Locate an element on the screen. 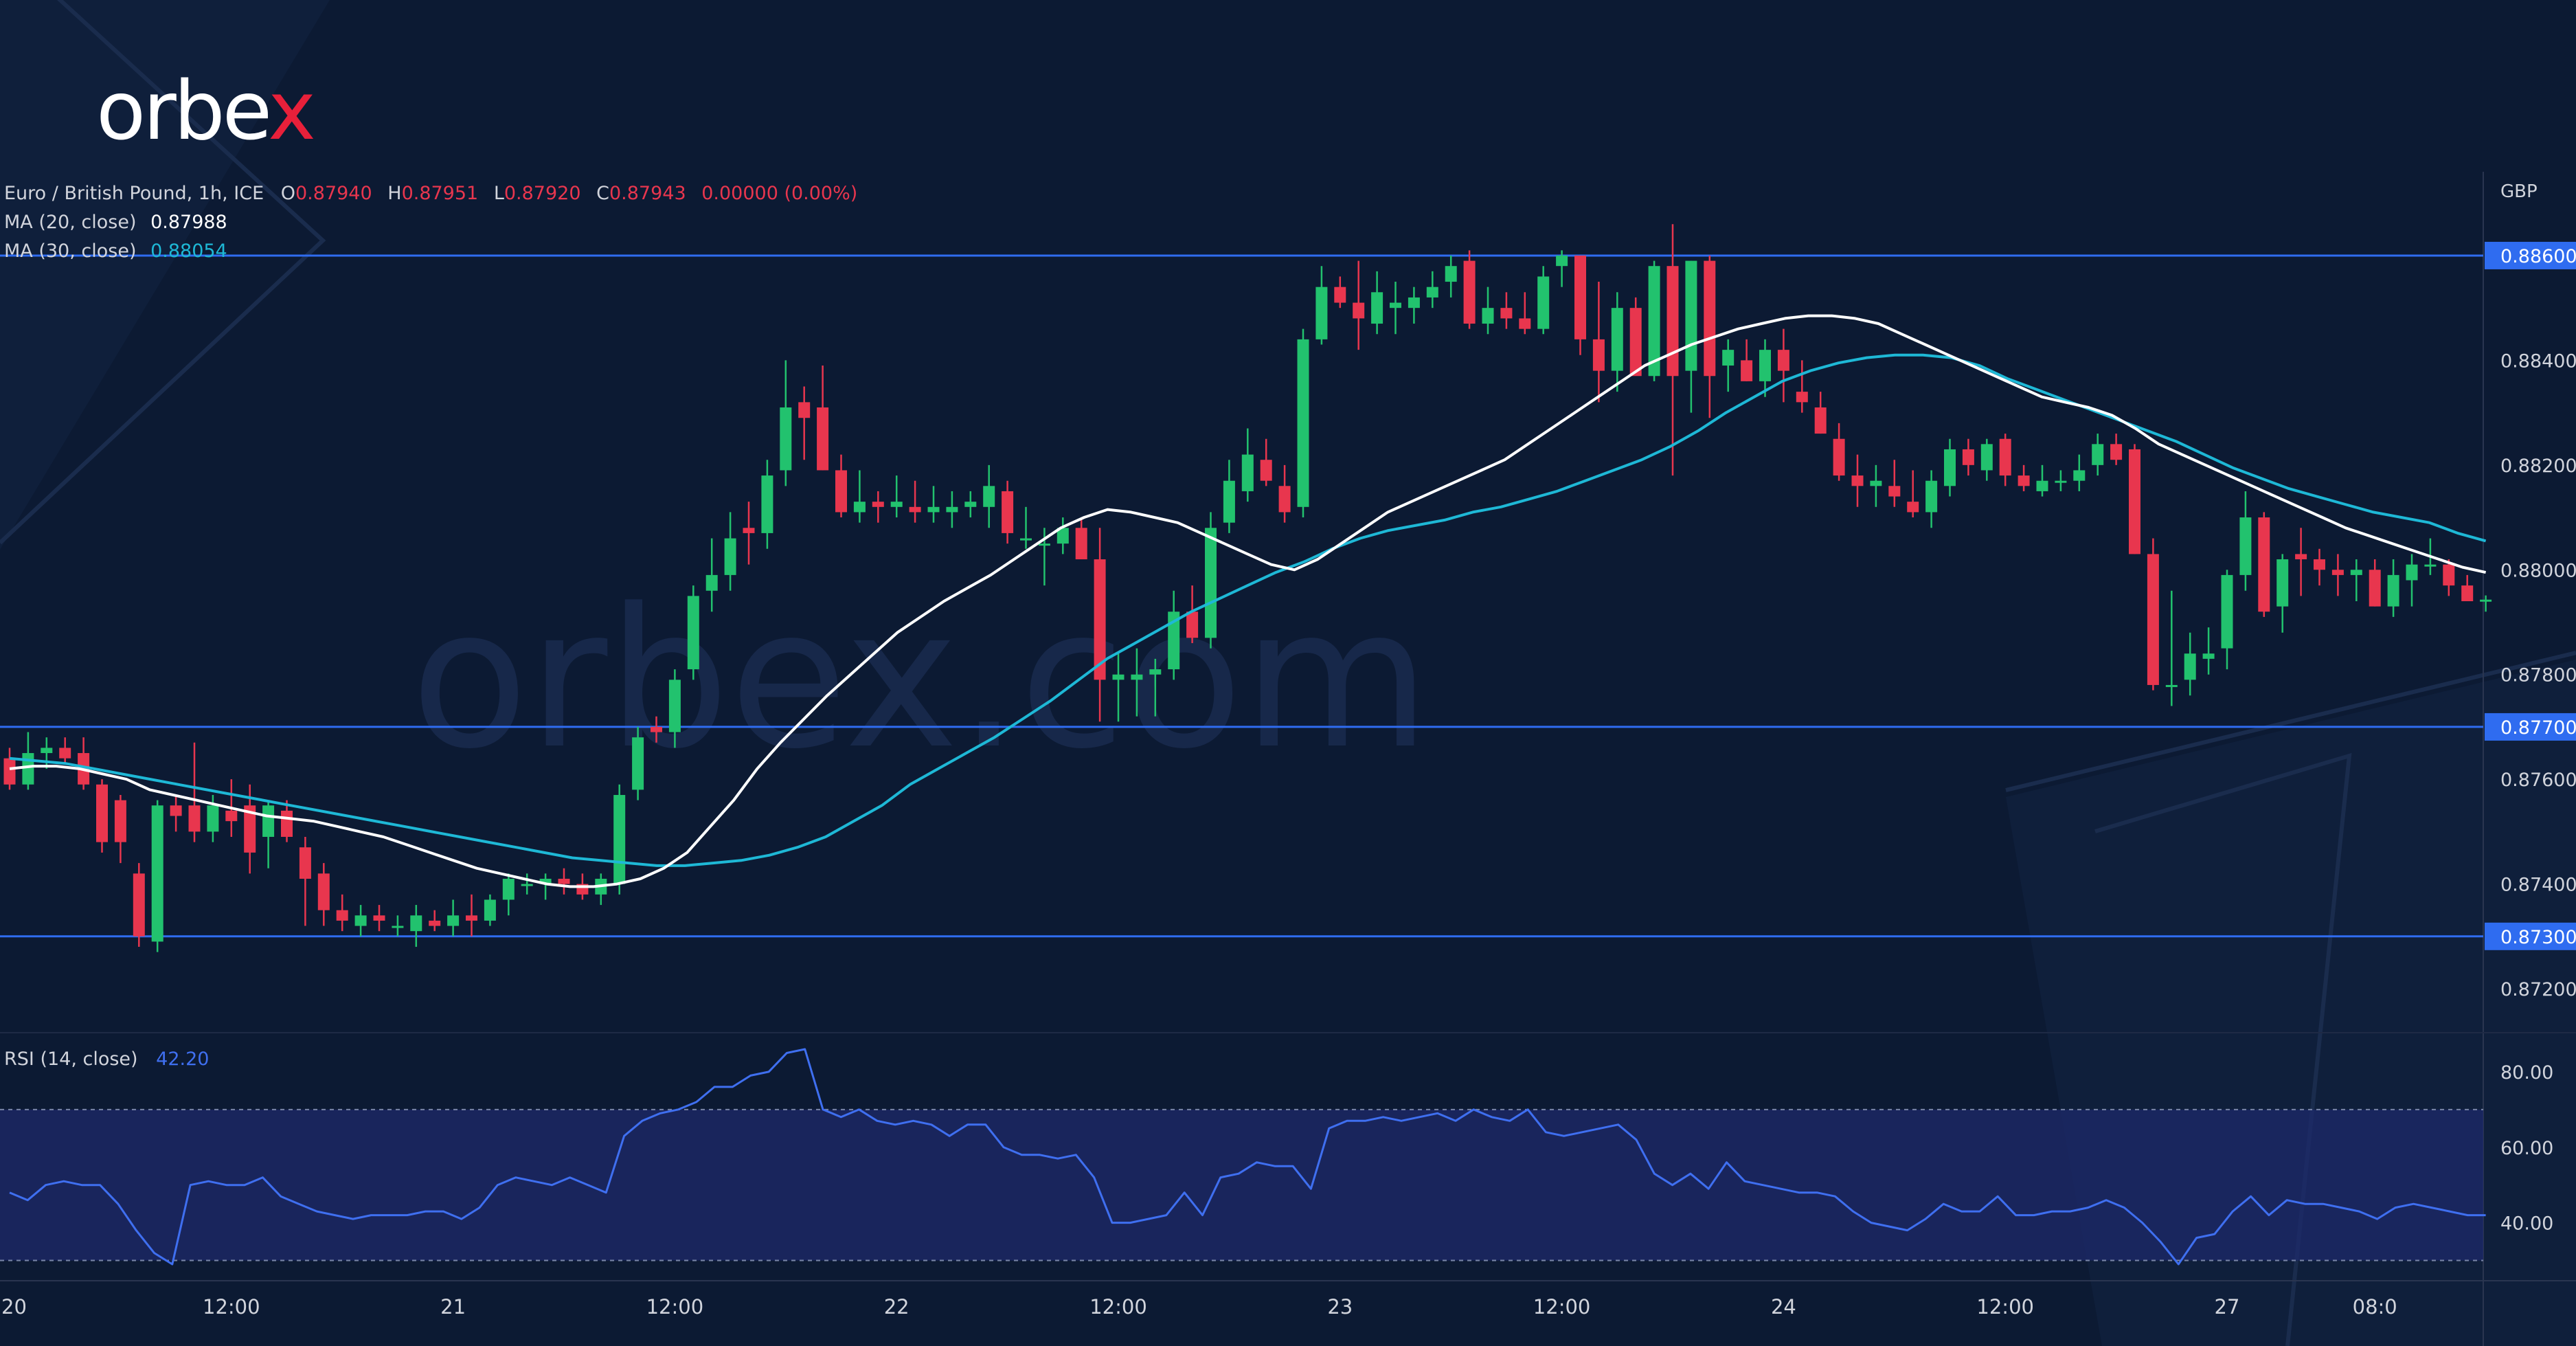 The height and width of the screenshot is (1346, 2576). rsi-legend: RSI (14, close) 42.20 is located at coordinates (106, 1059).